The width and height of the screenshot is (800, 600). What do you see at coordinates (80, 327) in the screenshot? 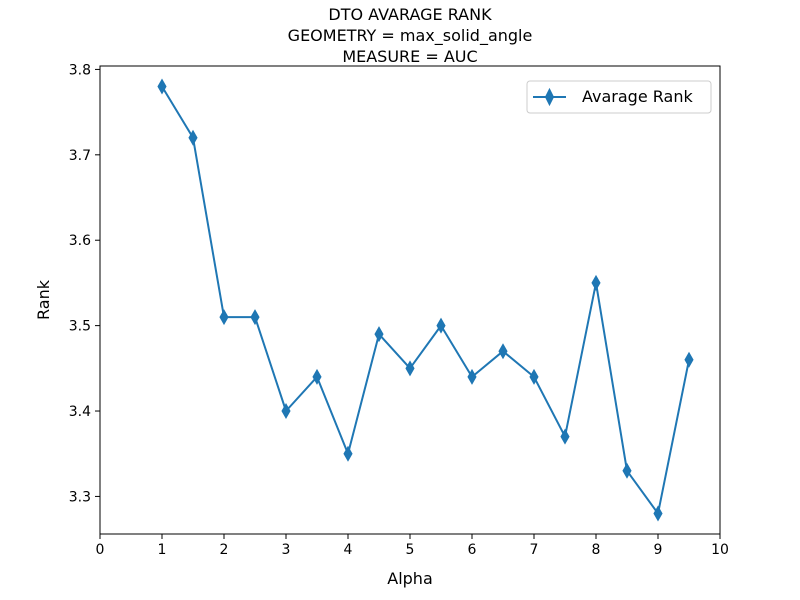
I see `y-tick-label: 3.5` at bounding box center [80, 327].